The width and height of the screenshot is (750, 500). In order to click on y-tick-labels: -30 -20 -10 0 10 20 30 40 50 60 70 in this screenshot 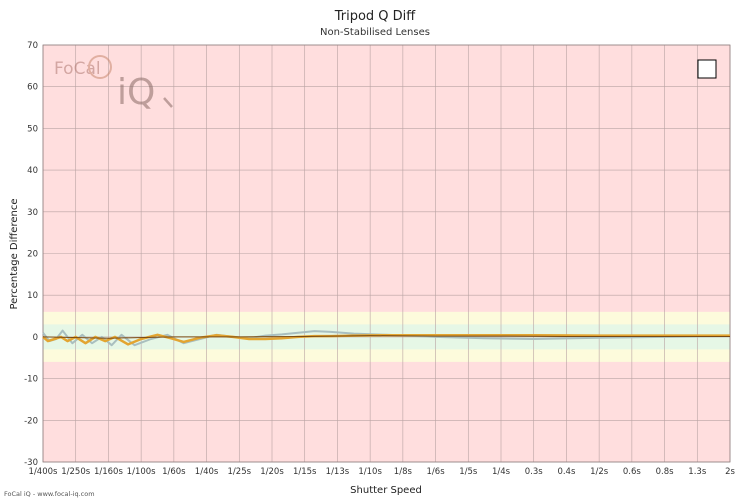, I will do `click(31, 254)`.